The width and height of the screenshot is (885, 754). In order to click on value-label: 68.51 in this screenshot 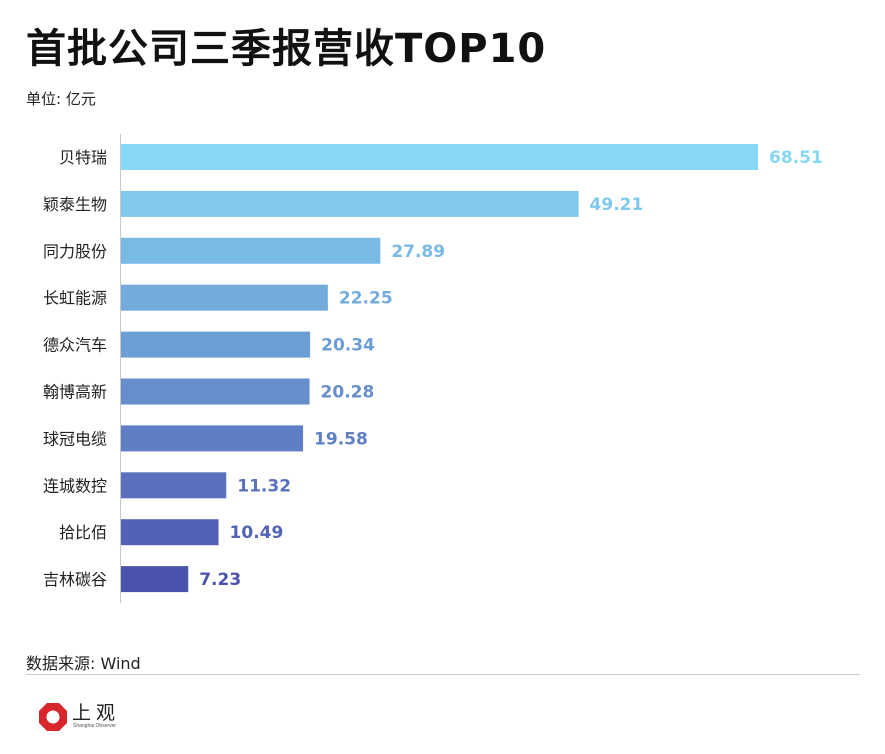, I will do `click(796, 158)`.